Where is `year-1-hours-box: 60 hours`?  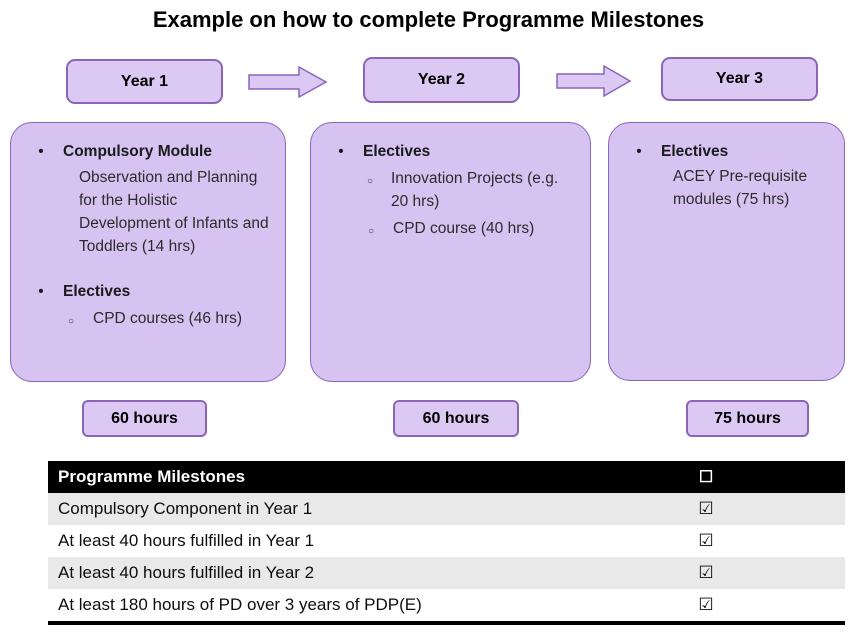 year-1-hours-box: 60 hours is located at coordinates (144, 418).